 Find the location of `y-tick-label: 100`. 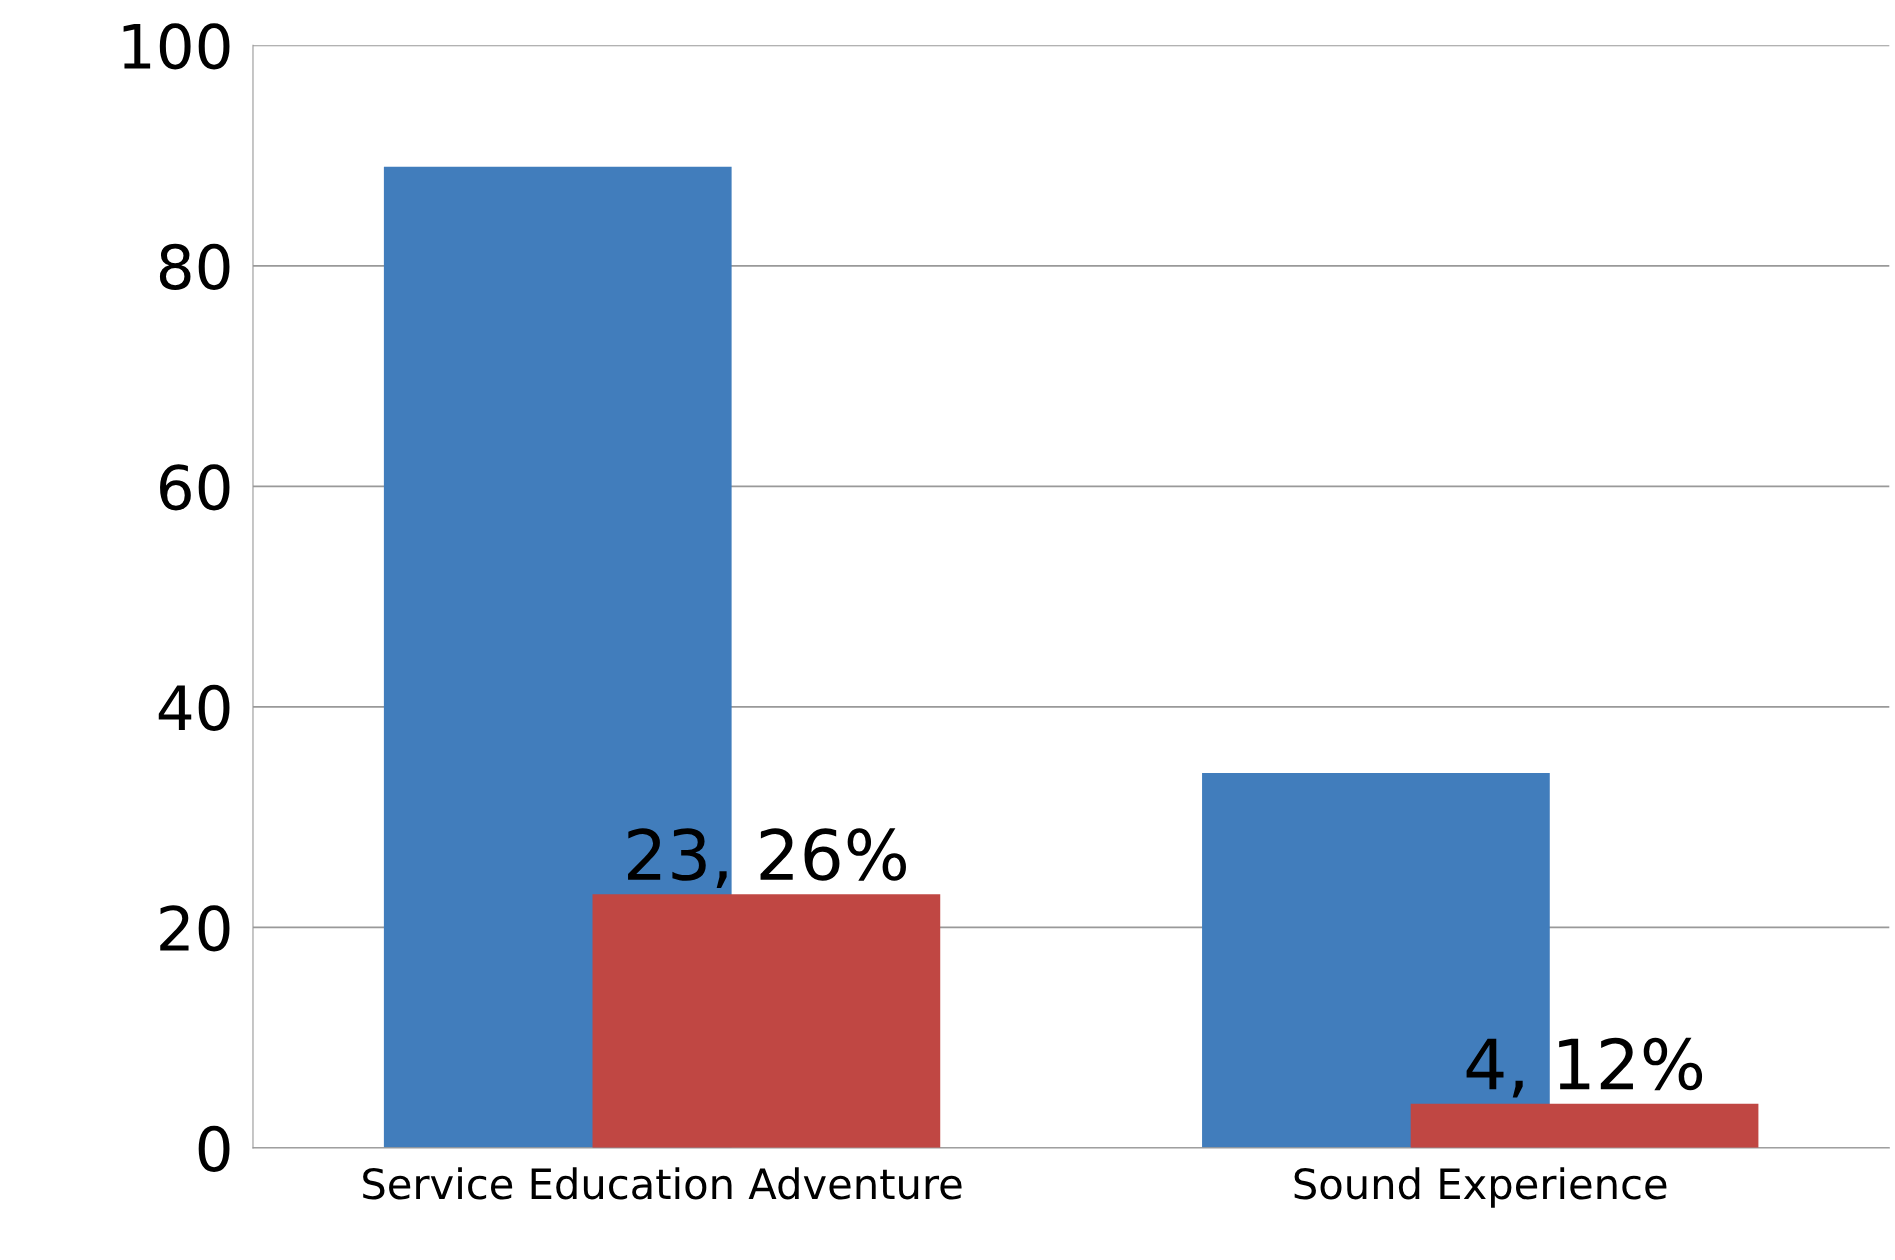

y-tick-label: 100 is located at coordinates (176, 46).